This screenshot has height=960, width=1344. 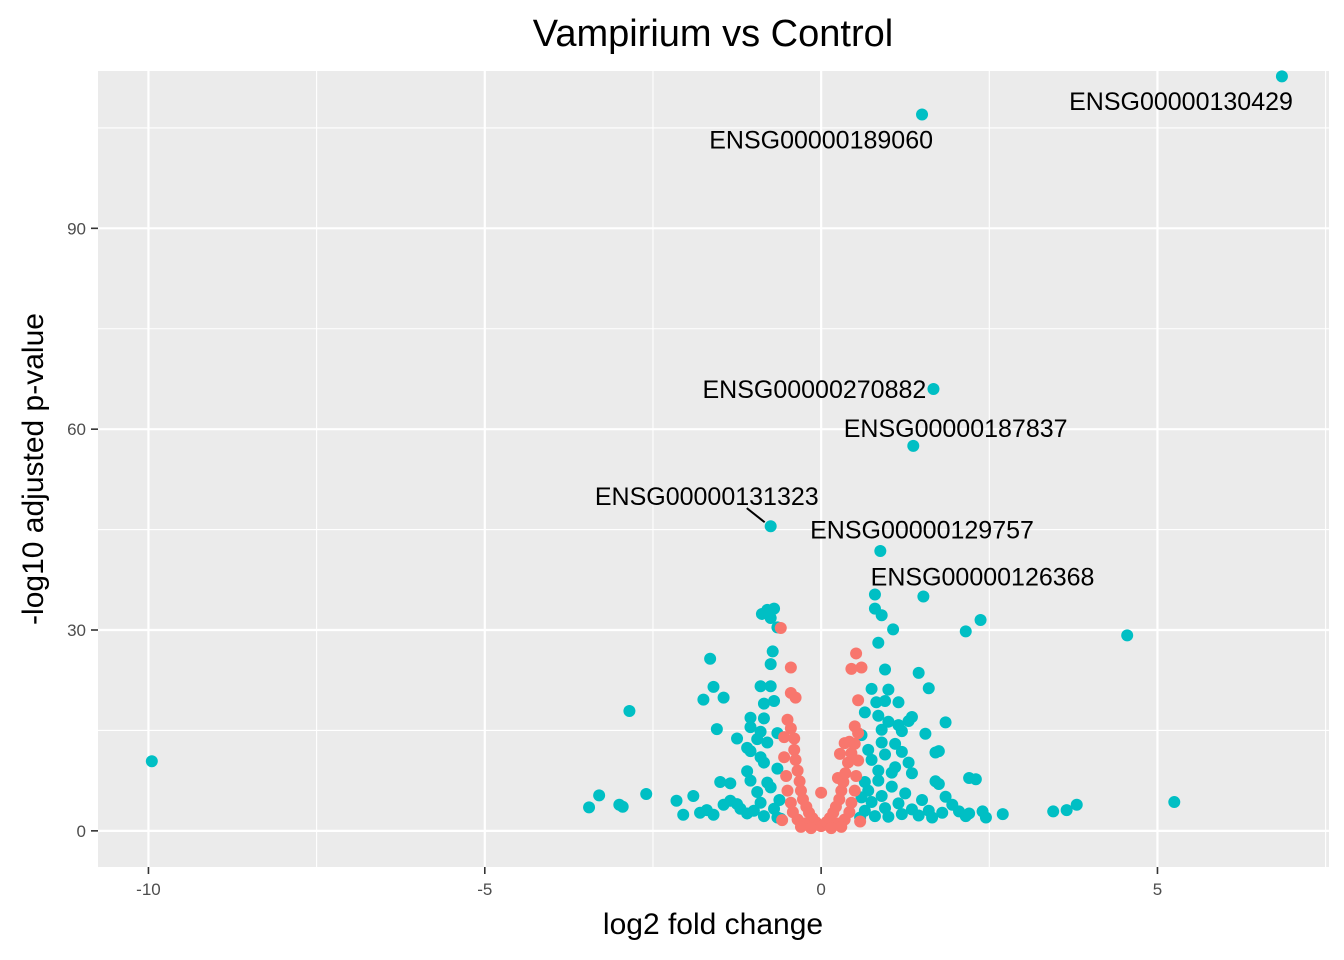 What do you see at coordinates (1157, 889) in the screenshot?
I see `x-tick-label: 5` at bounding box center [1157, 889].